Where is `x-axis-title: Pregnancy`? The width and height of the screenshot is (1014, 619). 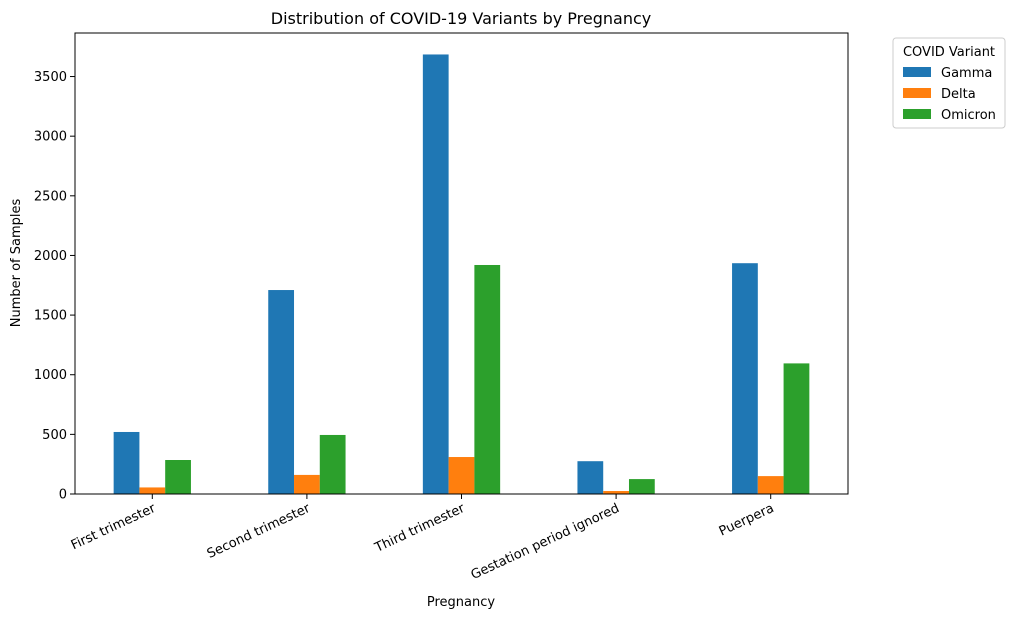
x-axis-title: Pregnancy is located at coordinates (461, 602).